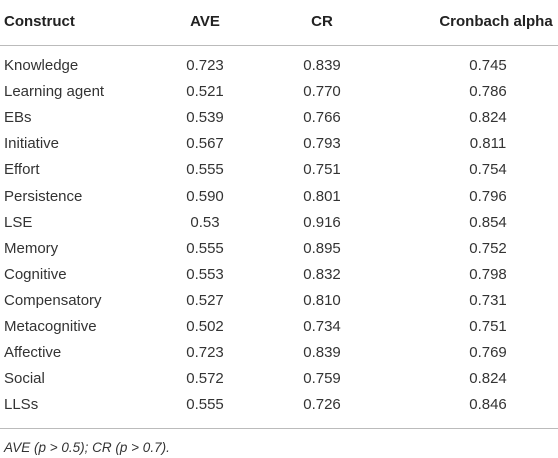 The height and width of the screenshot is (458, 558). What do you see at coordinates (322, 274) in the screenshot?
I see `value-cell: 0.832` at bounding box center [322, 274].